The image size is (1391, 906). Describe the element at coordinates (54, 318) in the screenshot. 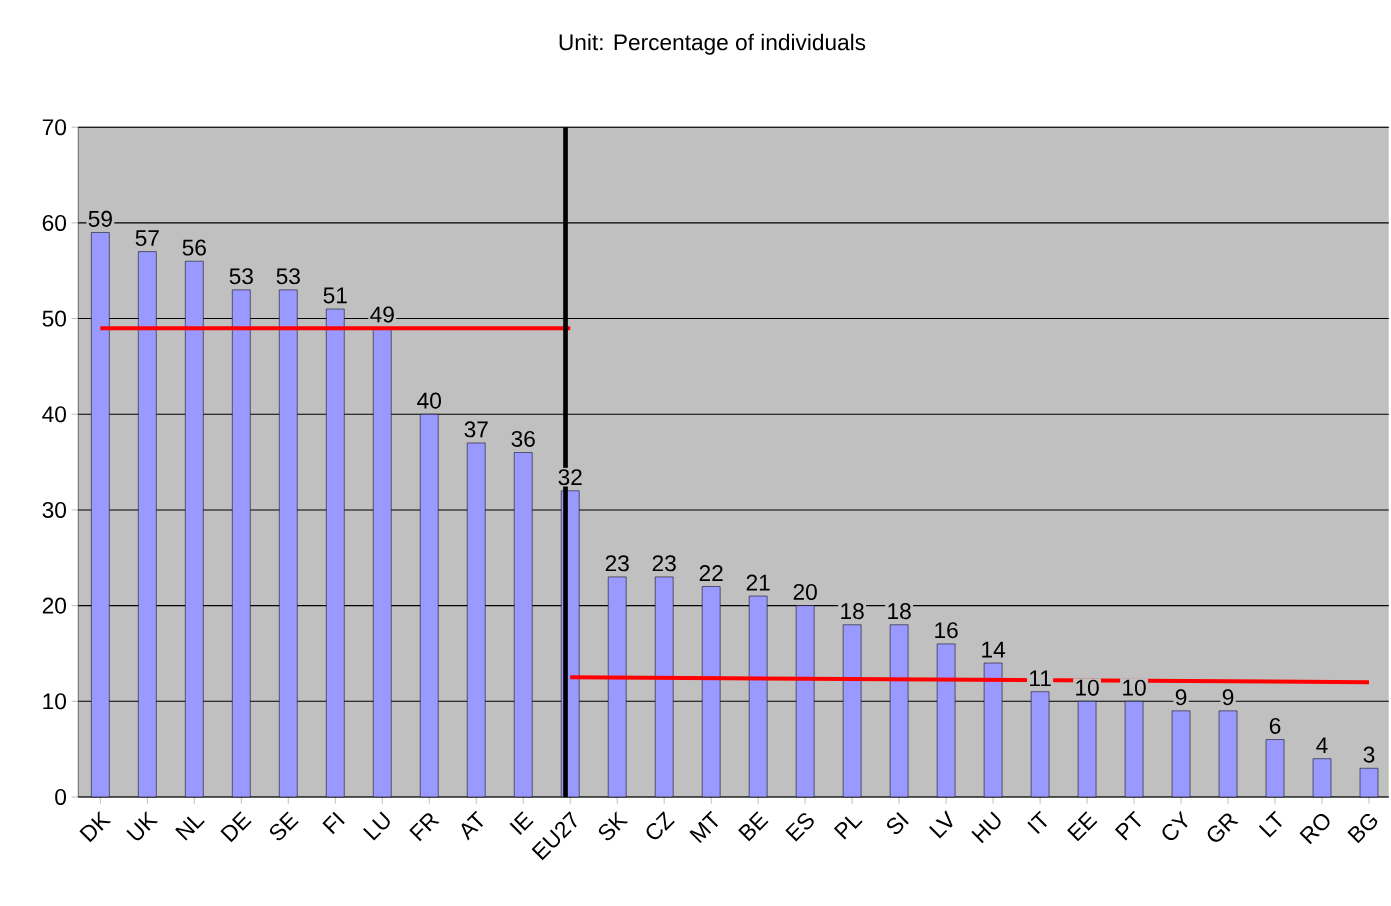

I see `y-tick-label: 50` at that location.